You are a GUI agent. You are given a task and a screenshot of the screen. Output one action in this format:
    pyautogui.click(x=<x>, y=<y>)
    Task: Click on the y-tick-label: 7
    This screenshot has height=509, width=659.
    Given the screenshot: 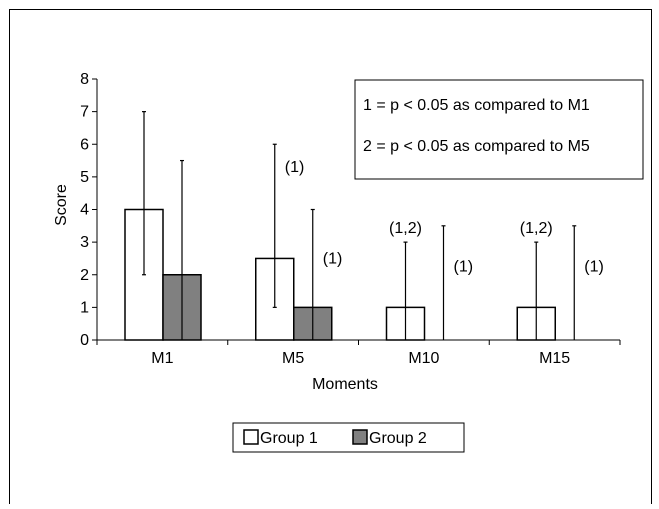 What is the action you would take?
    pyautogui.click(x=84, y=112)
    